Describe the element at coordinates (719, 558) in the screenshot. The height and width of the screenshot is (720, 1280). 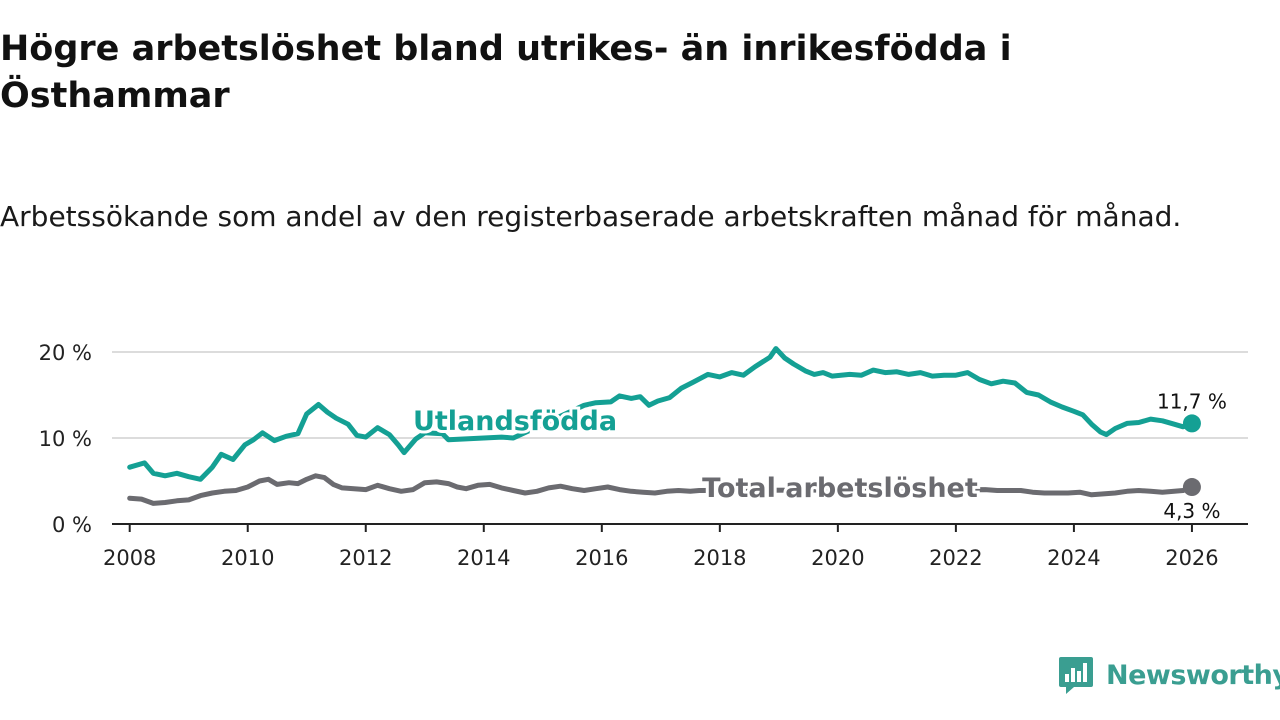
I see `x-tick-label: 2018` at that location.